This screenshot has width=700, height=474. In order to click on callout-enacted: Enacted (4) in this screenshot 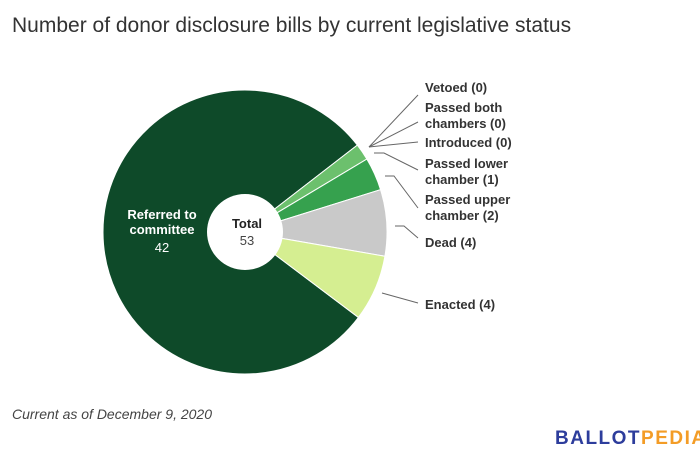, I will do `click(460, 304)`.